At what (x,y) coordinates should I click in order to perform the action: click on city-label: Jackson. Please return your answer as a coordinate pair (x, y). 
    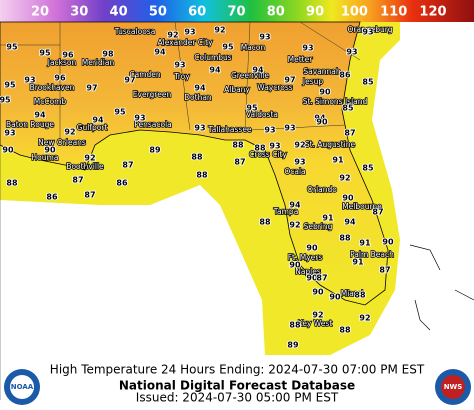
    Looking at the image, I should click on (62, 62).